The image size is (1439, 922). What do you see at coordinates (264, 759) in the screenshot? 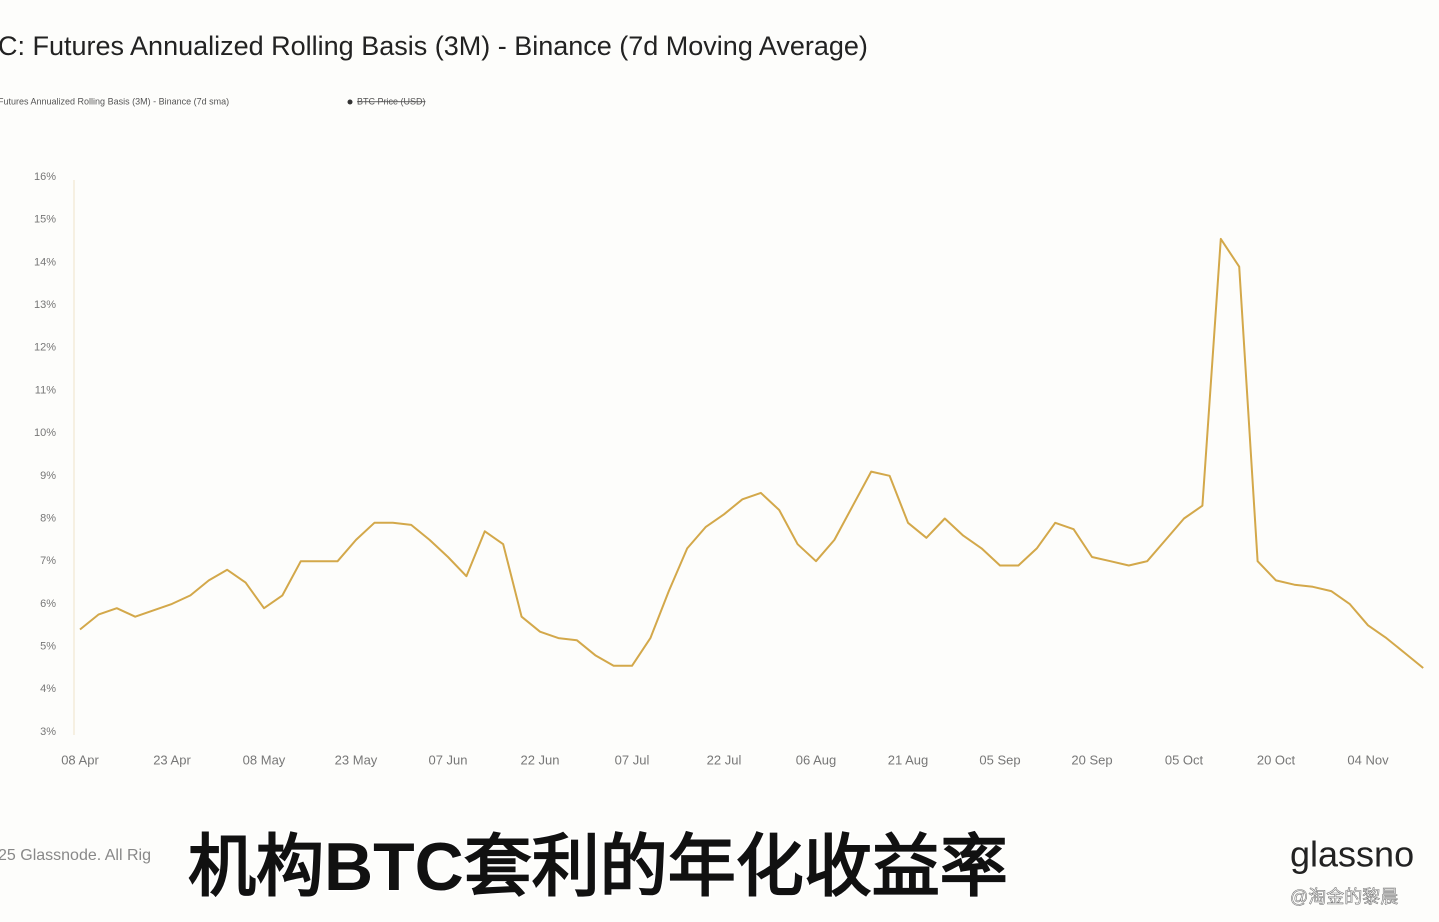
I see `x-tick-label: 08 May` at bounding box center [264, 759].